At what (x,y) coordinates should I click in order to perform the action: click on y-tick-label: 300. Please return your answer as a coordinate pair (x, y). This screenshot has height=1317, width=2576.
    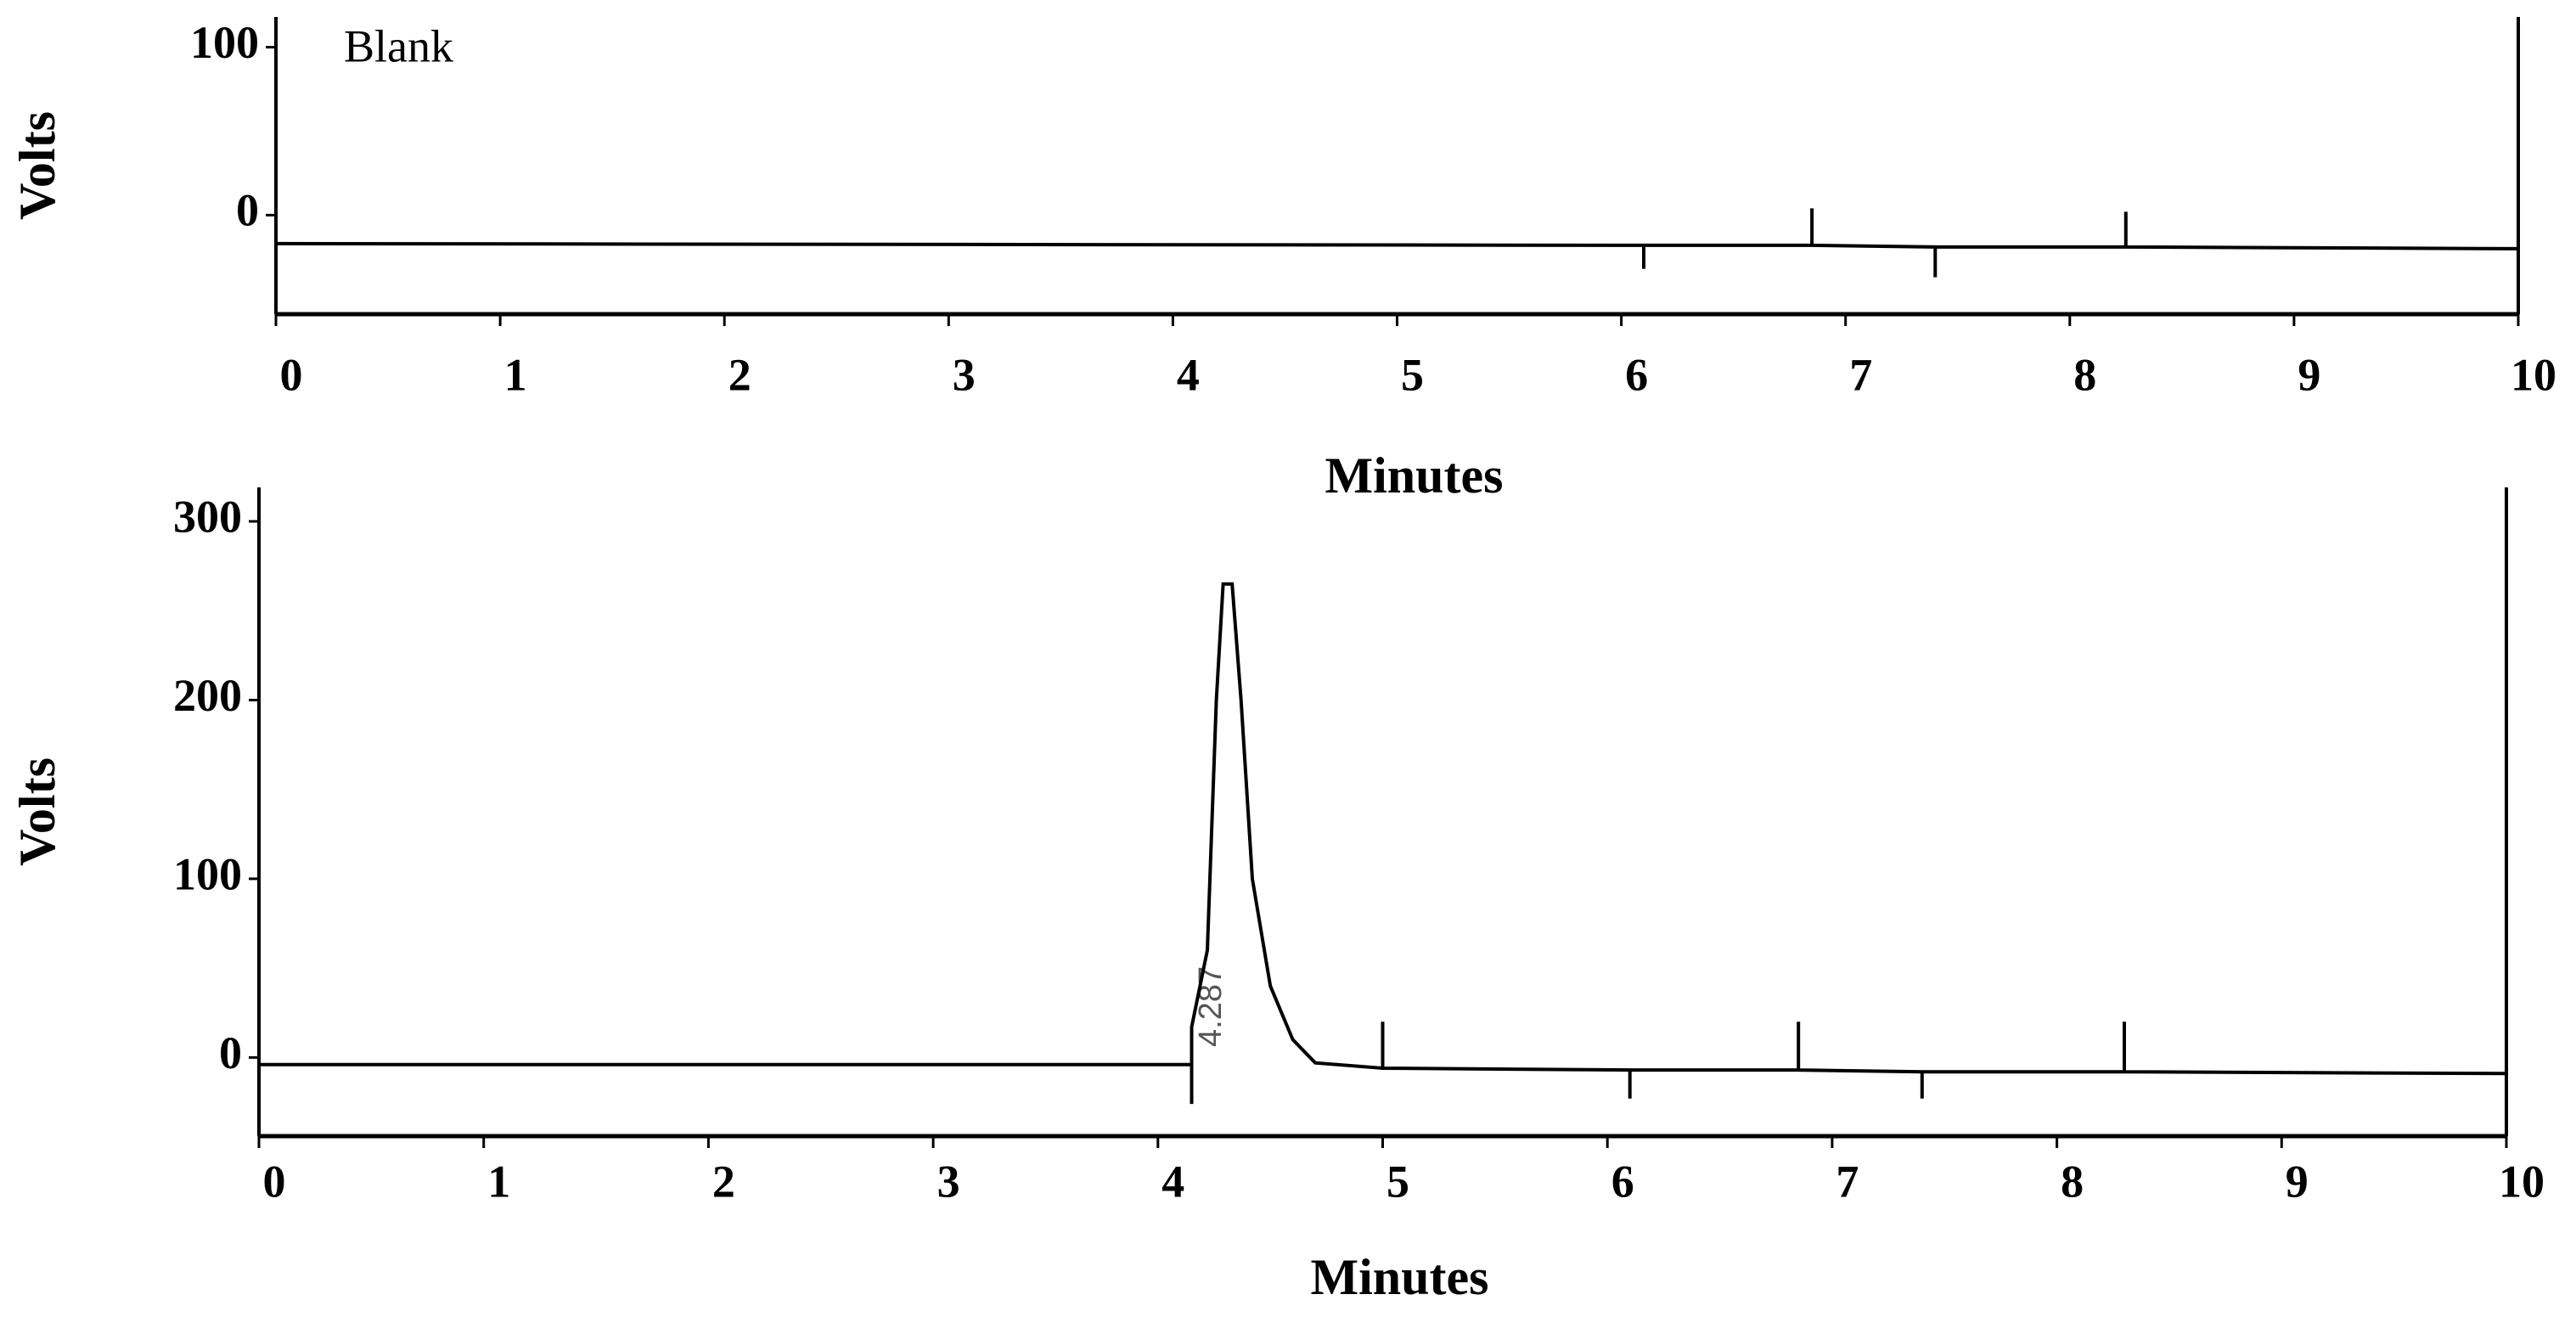
    Looking at the image, I should click on (207, 516).